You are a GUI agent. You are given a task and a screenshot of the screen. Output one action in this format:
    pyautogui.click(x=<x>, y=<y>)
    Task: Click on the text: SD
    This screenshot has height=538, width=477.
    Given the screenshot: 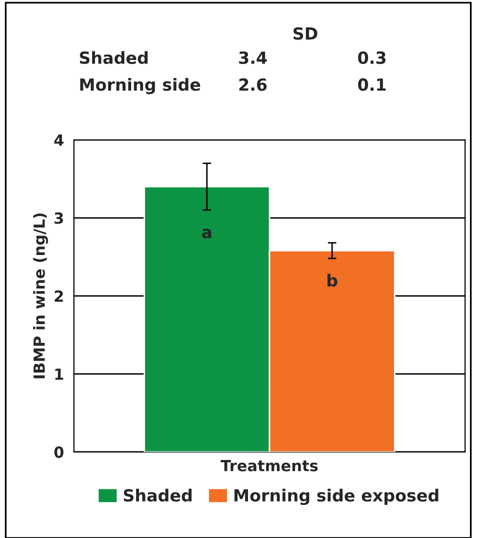 What is the action you would take?
    pyautogui.click(x=306, y=33)
    